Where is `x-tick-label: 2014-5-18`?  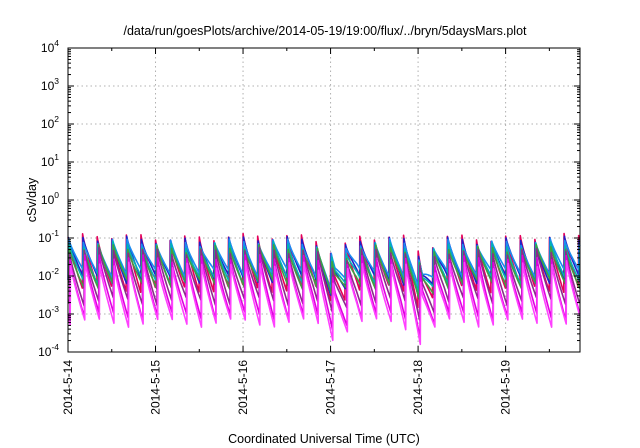 x-tick-label: 2014-5-18 is located at coordinates (418, 387).